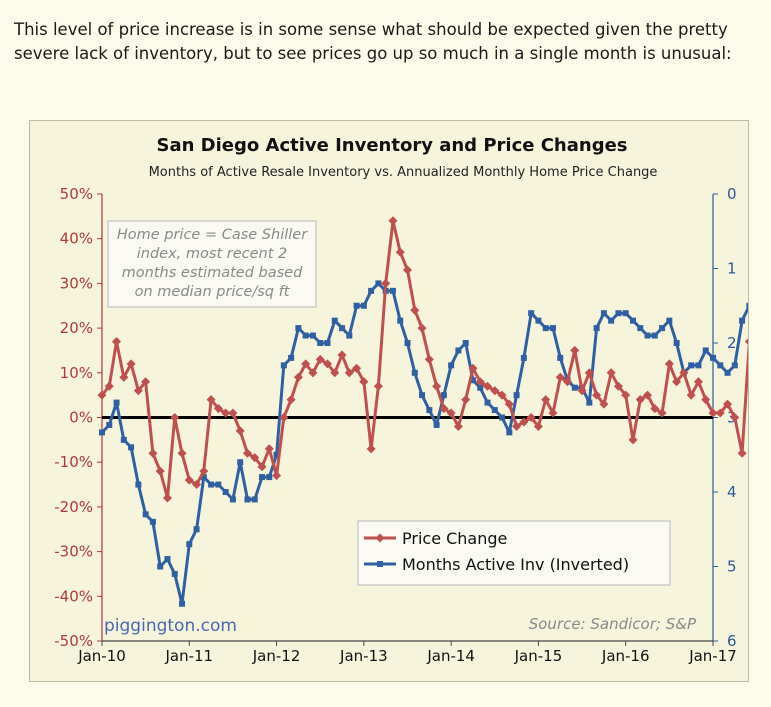 The width and height of the screenshot is (771, 707). What do you see at coordinates (73, 507) in the screenshot?
I see `left-tick-label: -20%` at bounding box center [73, 507].